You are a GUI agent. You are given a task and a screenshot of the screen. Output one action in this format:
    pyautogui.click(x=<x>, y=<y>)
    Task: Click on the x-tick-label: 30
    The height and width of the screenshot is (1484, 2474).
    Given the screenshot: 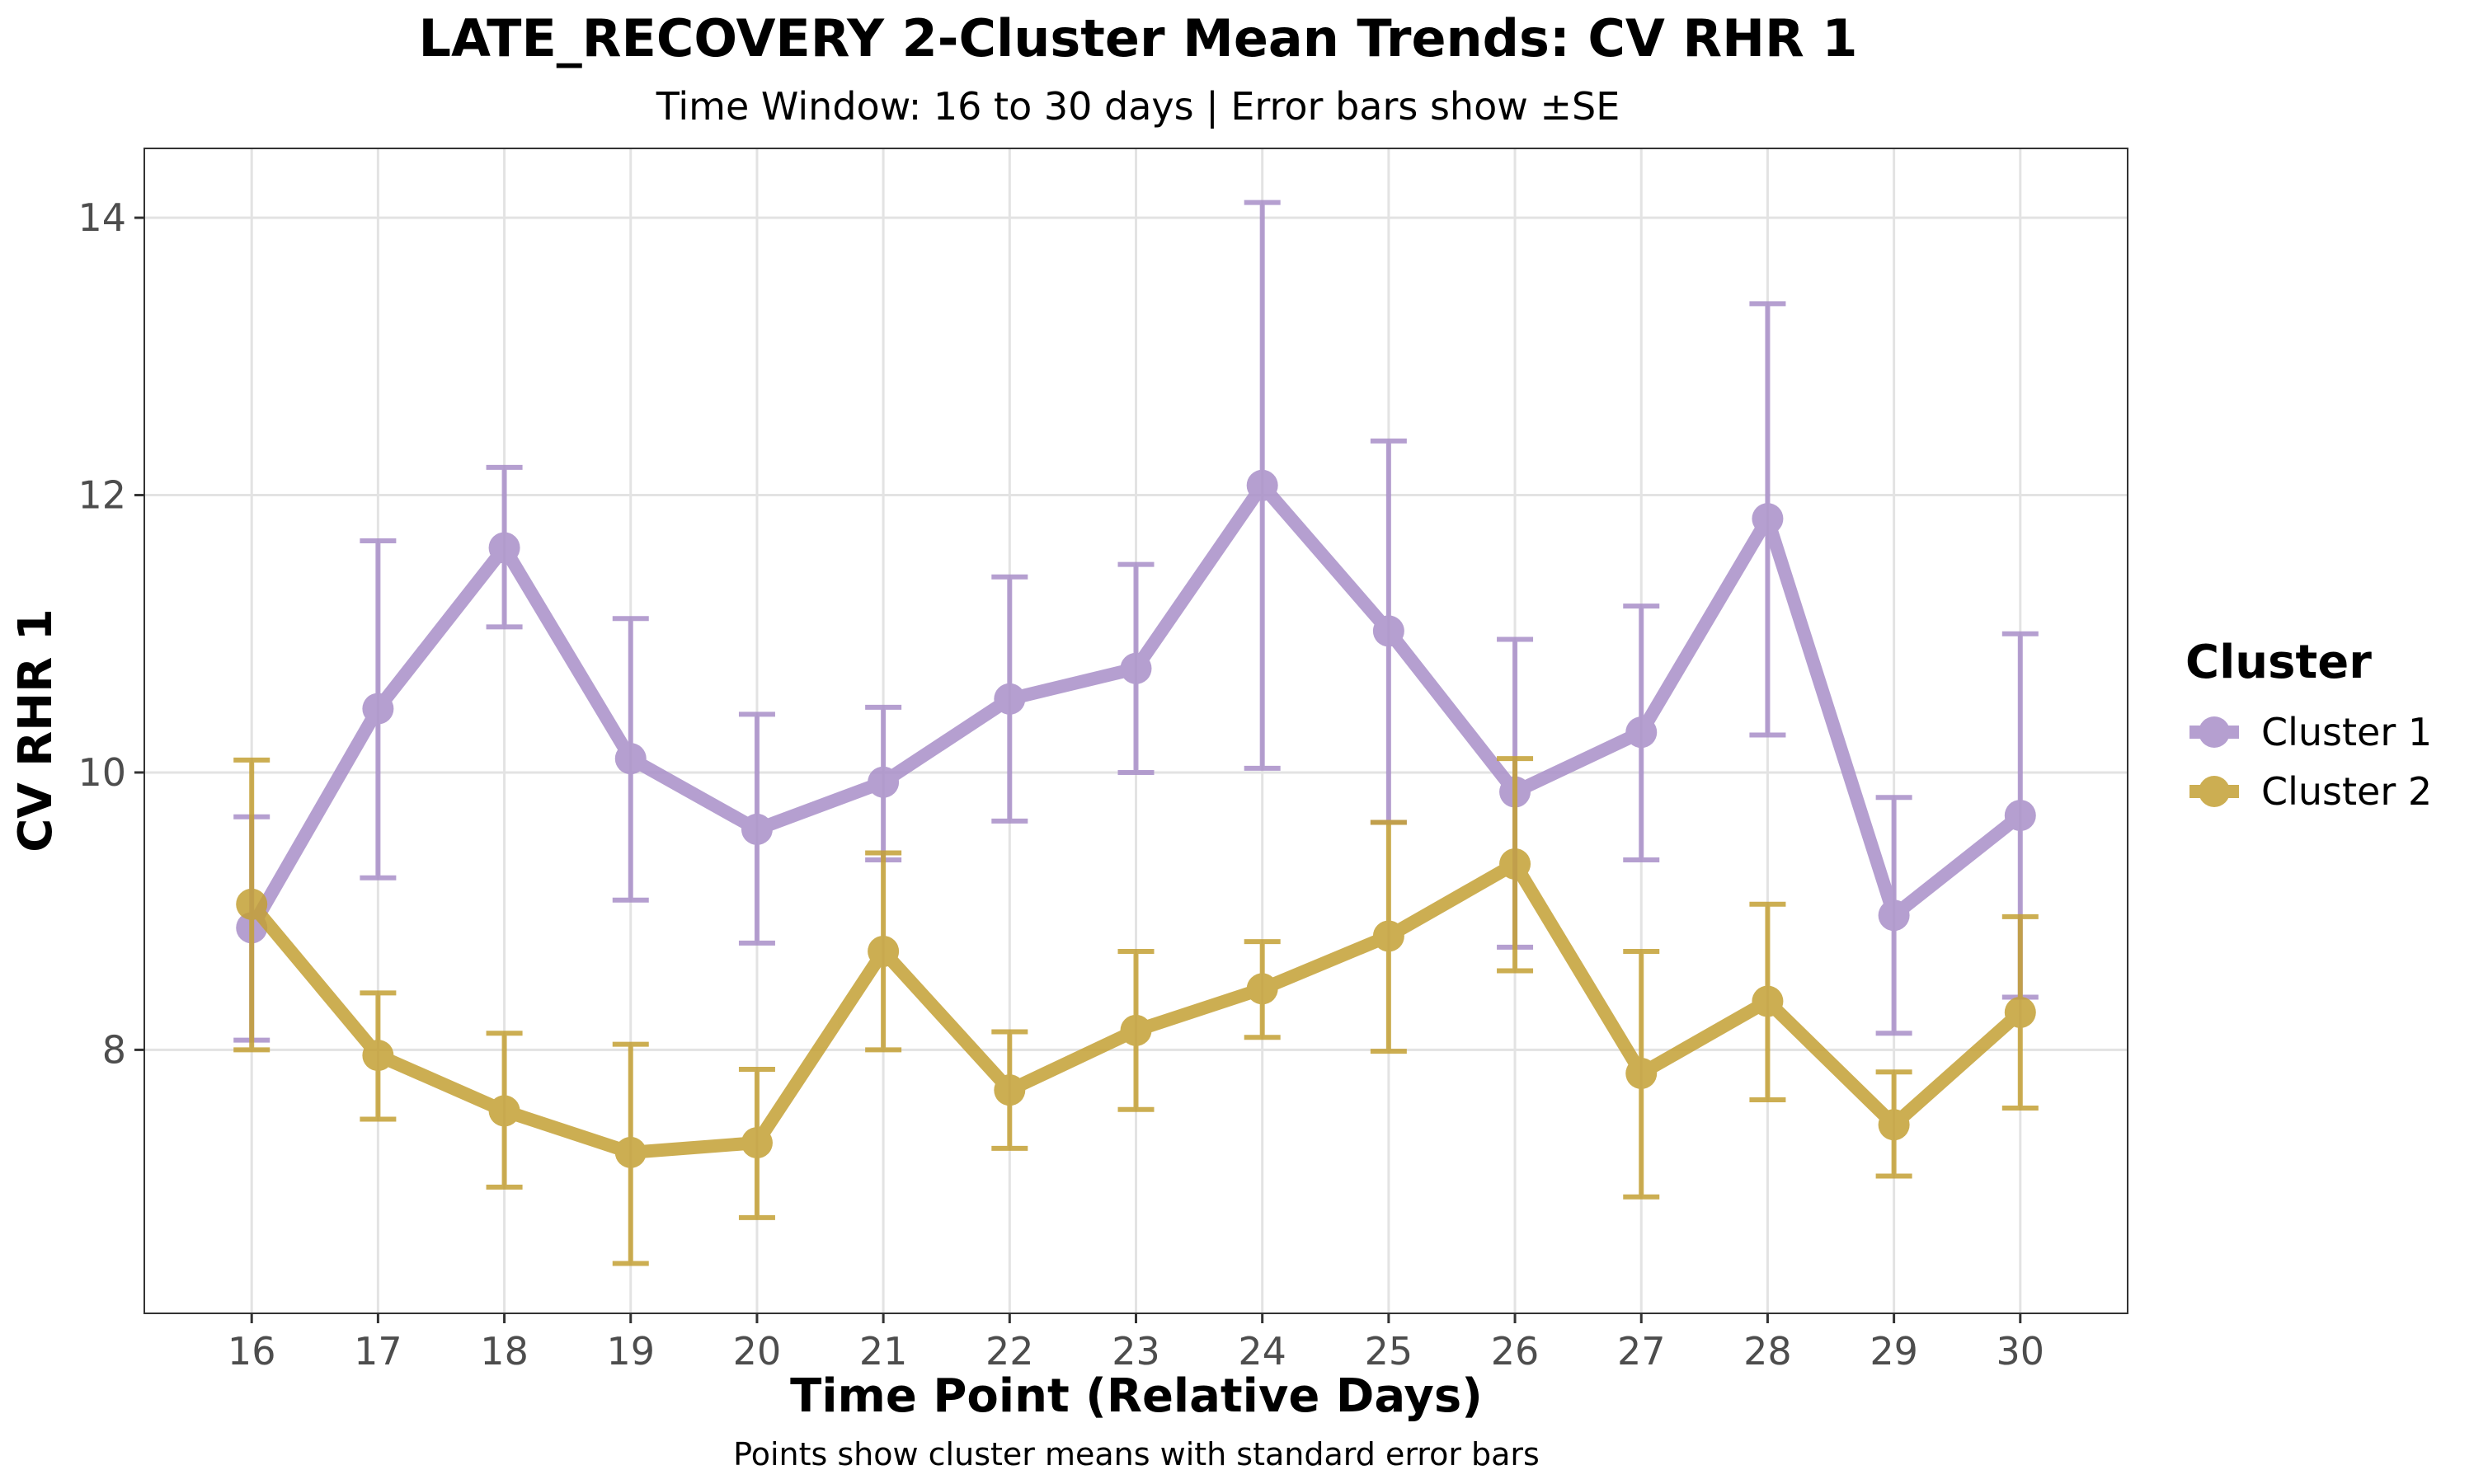 What is the action you would take?
    pyautogui.click(x=2021, y=1351)
    